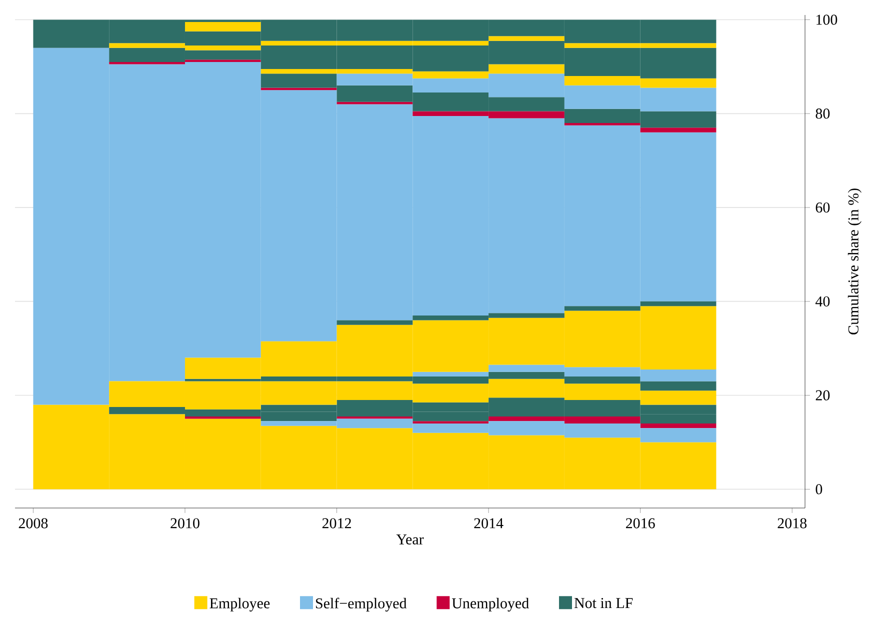 The height and width of the screenshot is (619, 893). I want to click on y-tick-label: 60, so click(823, 207).